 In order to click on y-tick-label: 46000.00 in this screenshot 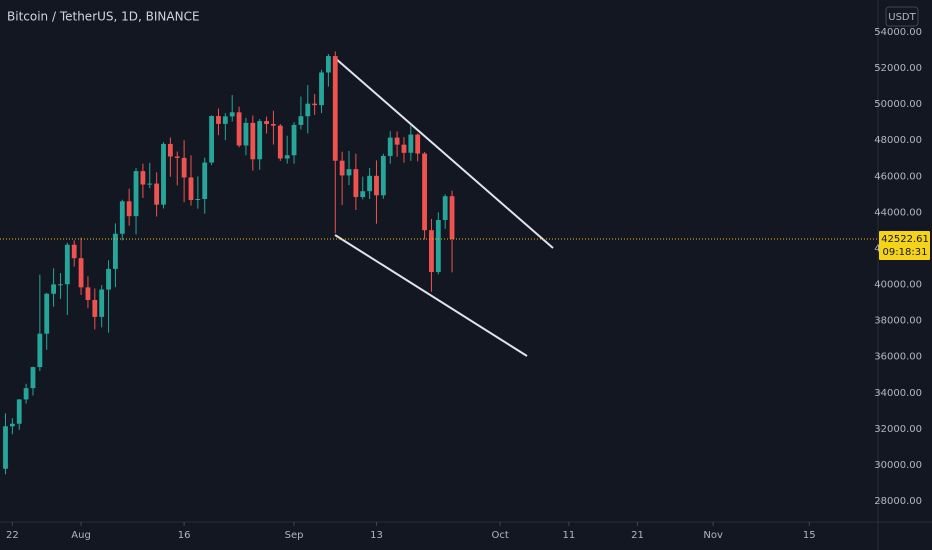, I will do `click(898, 176)`.